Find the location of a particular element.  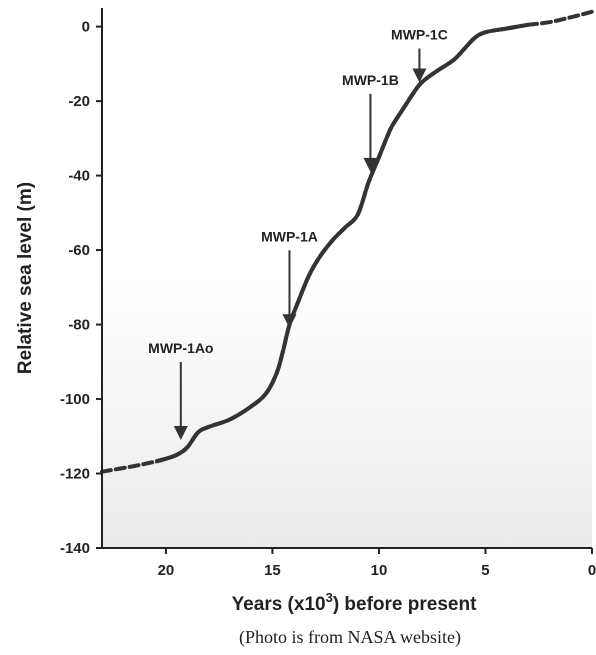

x-axis-title-rest: ) before present is located at coordinates (405, 604).